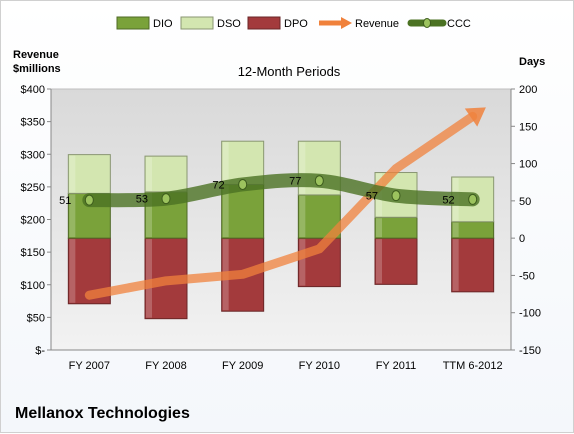 Image resolution: width=574 pixels, height=434 pixels. I want to click on legend: DIO DSO DPO Revenue CCC, so click(293, 23).